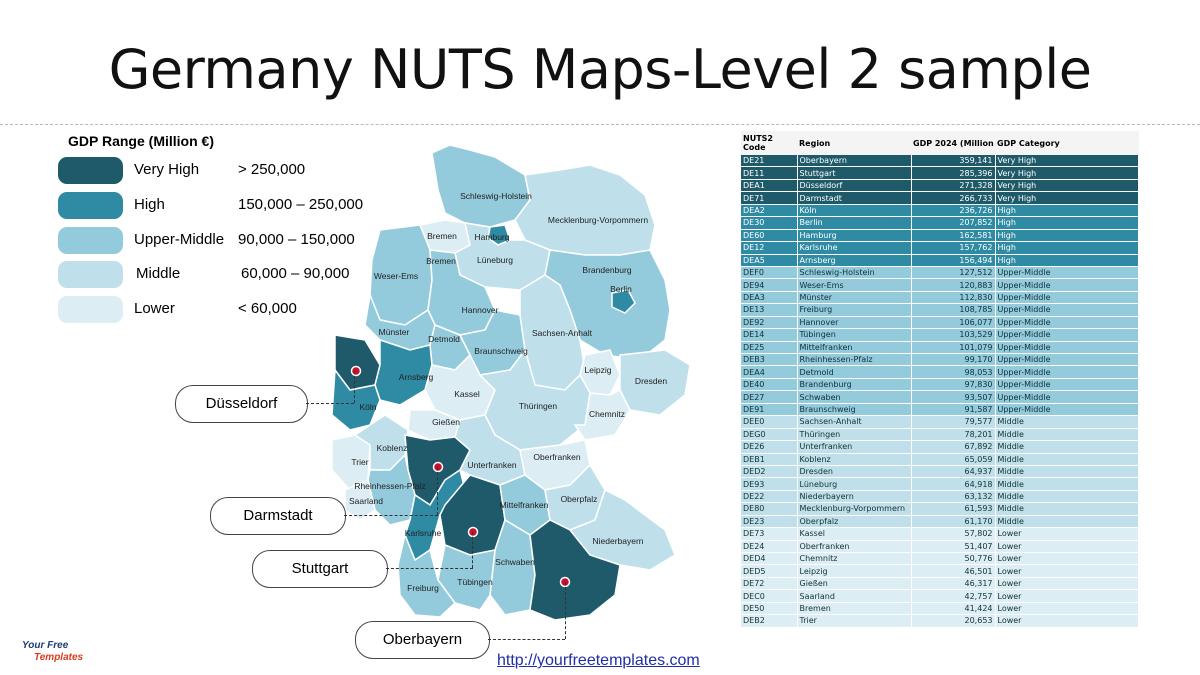 Image resolution: width=1200 pixels, height=675 pixels. Describe the element at coordinates (953, 348) in the screenshot. I see `cell-gdp: 101,079` at that location.